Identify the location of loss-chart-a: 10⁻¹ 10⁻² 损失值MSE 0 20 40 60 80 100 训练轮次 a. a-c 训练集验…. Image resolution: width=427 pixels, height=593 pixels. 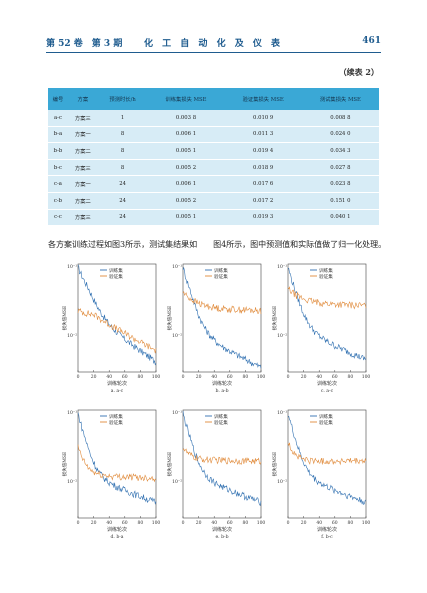
(110, 332).